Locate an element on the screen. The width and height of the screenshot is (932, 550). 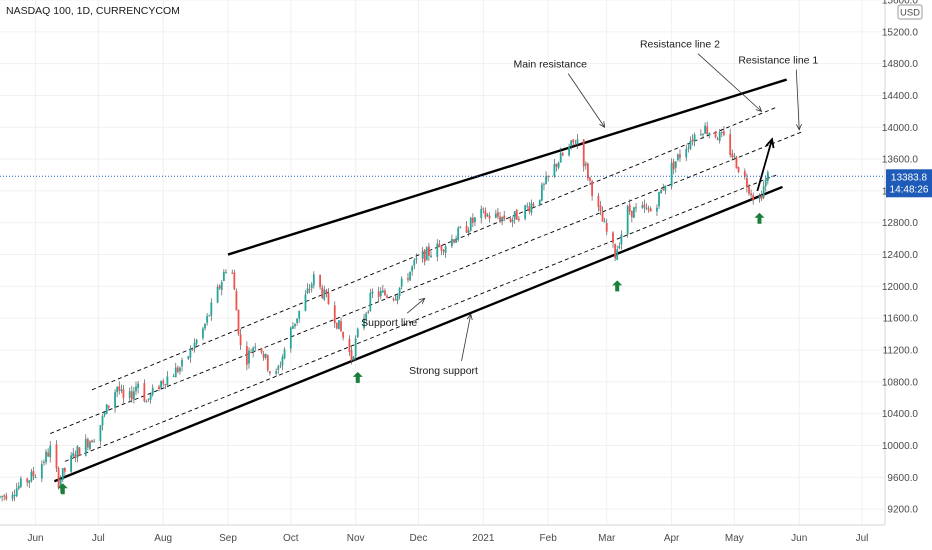
price-axis is located at coordinates (908, 262).